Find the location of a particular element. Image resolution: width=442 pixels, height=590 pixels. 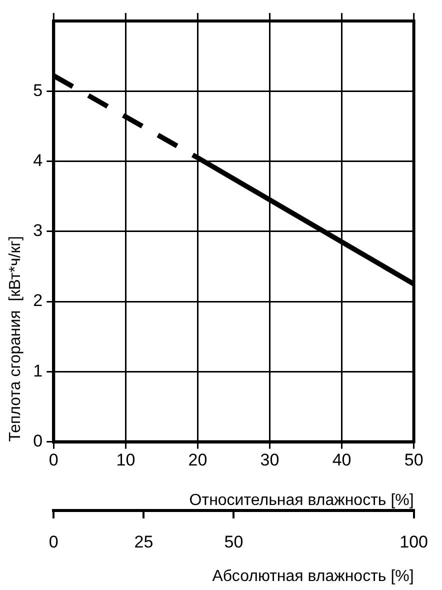

x2-tick-label: 50 is located at coordinates (234, 542).